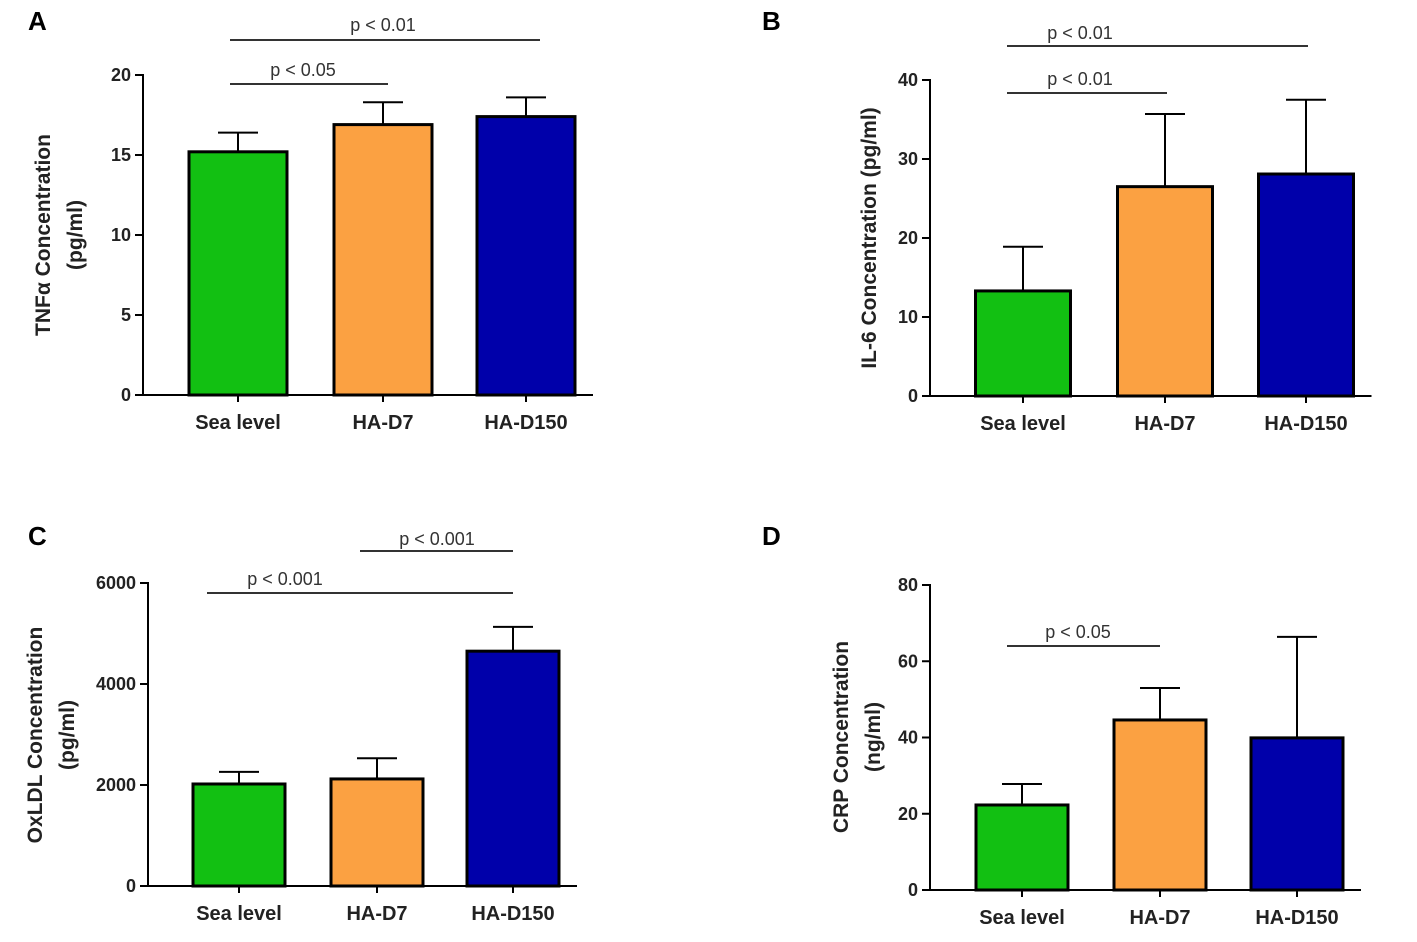  Describe the element at coordinates (37, 536) in the screenshot. I see `panel-letter: C` at that location.